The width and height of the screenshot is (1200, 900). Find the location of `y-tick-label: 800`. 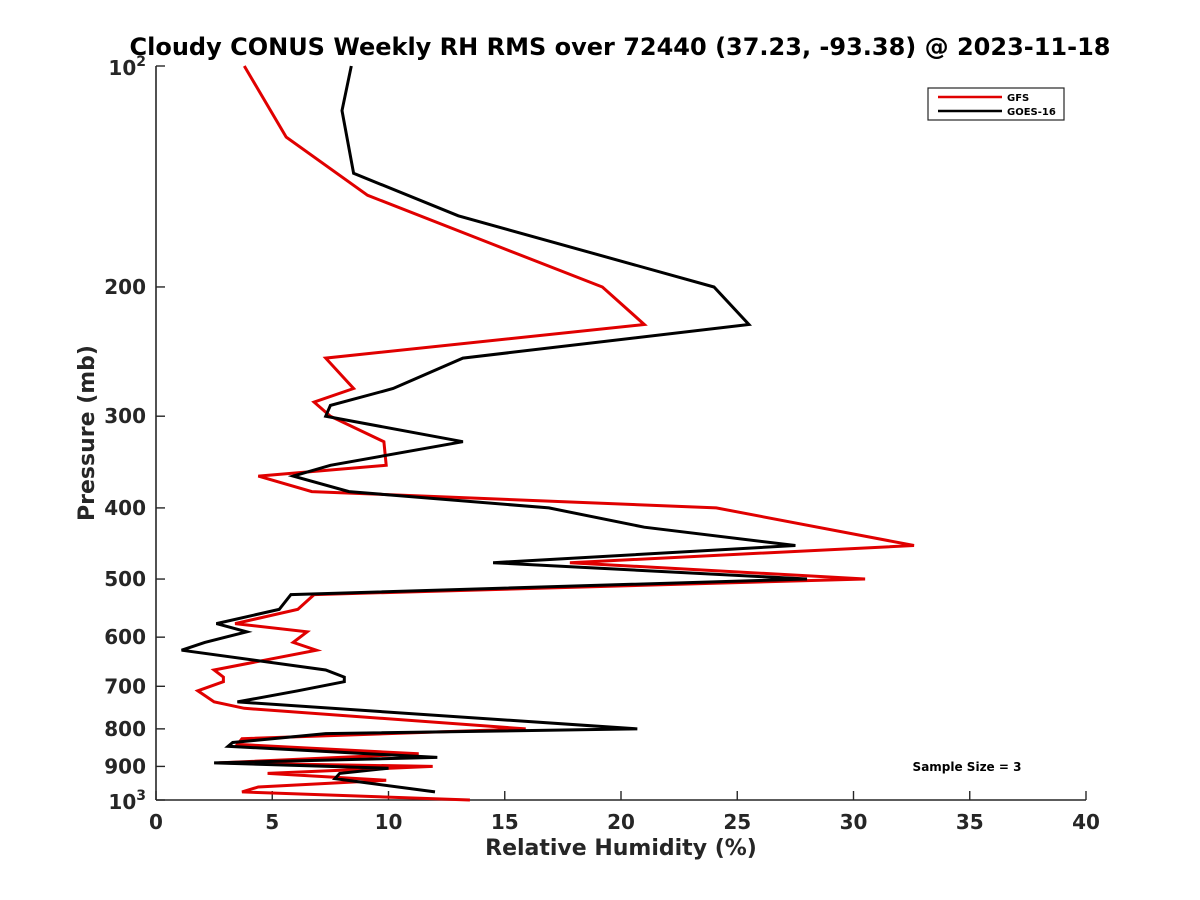

y-tick-label: 800 is located at coordinates (125, 729).